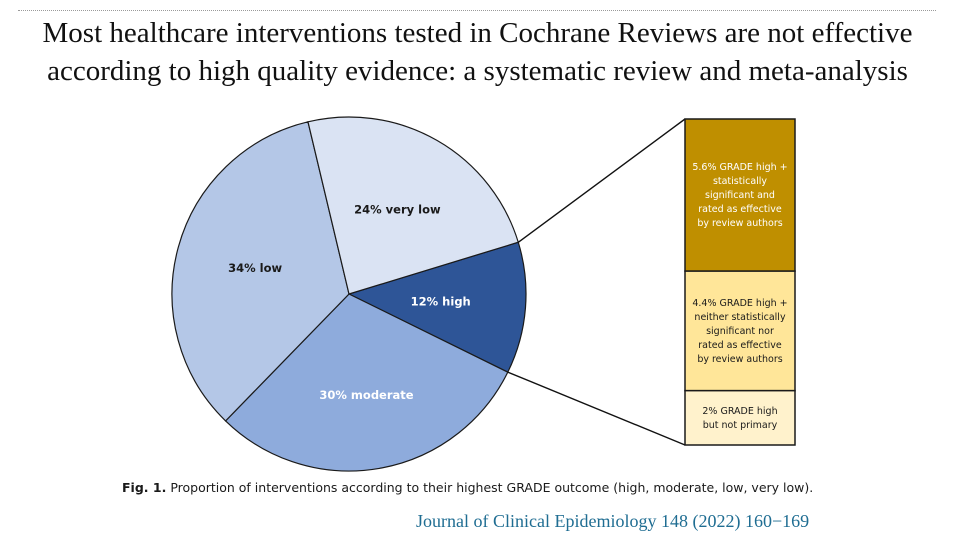 The width and height of the screenshot is (955, 539). Describe the element at coordinates (596, 282) in the screenshot. I see `connector-lines` at that location.